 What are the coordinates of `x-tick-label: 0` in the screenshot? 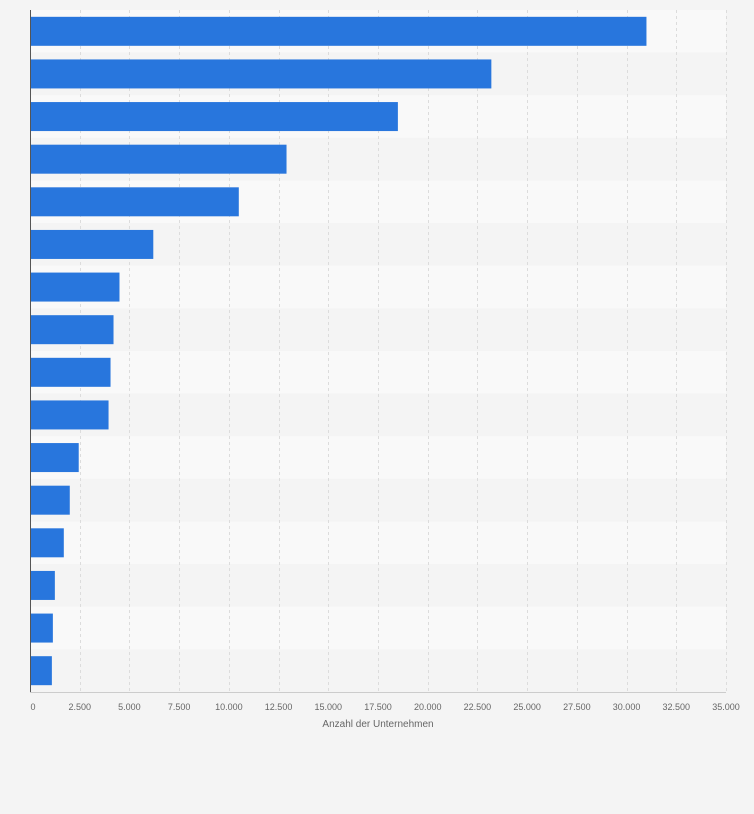 It's located at (32, 707).